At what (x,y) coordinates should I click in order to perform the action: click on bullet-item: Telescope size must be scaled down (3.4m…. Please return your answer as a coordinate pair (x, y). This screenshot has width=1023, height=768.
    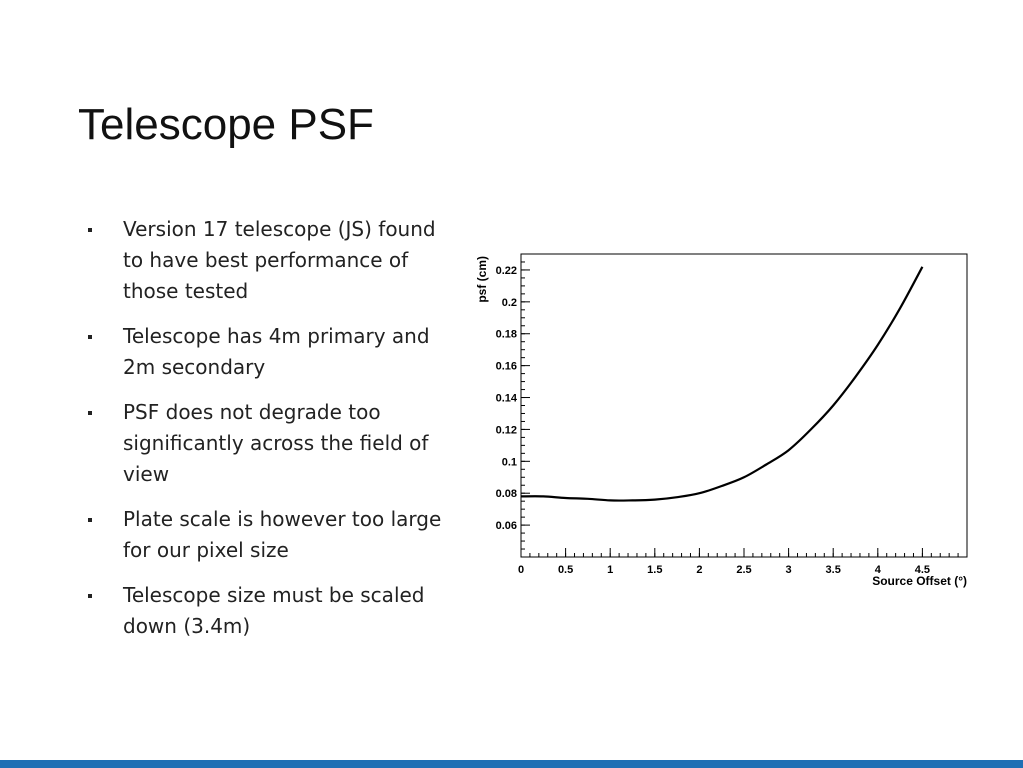
    Looking at the image, I should click on (274, 611).